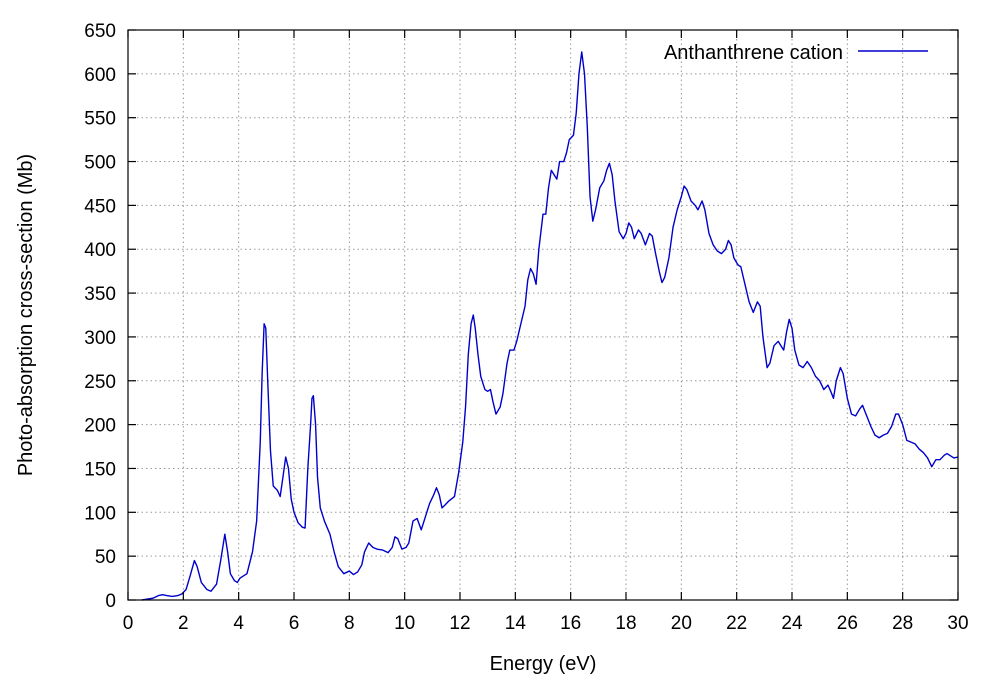 This screenshot has height=700, width=1000. What do you see at coordinates (100, 206) in the screenshot?
I see `y-tick-label: 450` at bounding box center [100, 206].